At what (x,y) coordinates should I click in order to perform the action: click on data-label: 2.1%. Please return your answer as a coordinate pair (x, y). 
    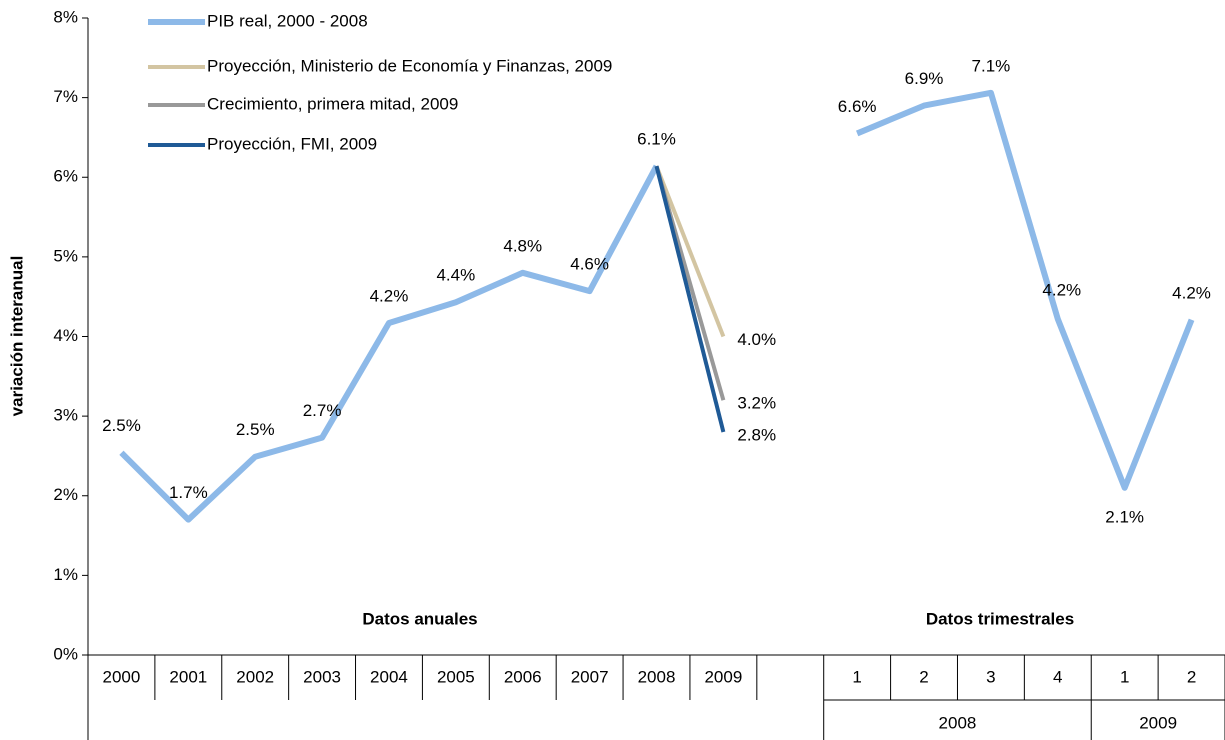
    Looking at the image, I should click on (1124, 516).